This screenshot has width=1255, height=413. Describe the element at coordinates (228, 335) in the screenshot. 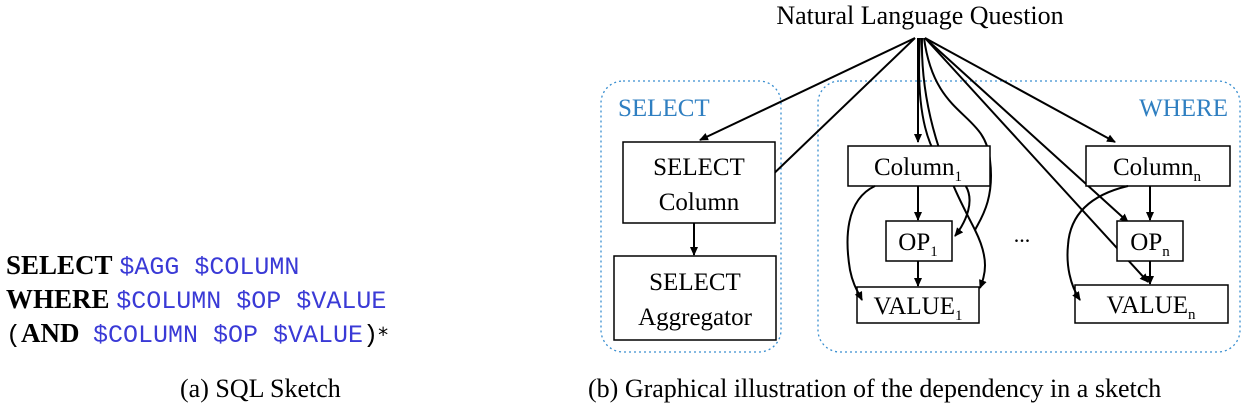

I see `and-placeholders: $COLUMN $OP $VALUE` at that location.